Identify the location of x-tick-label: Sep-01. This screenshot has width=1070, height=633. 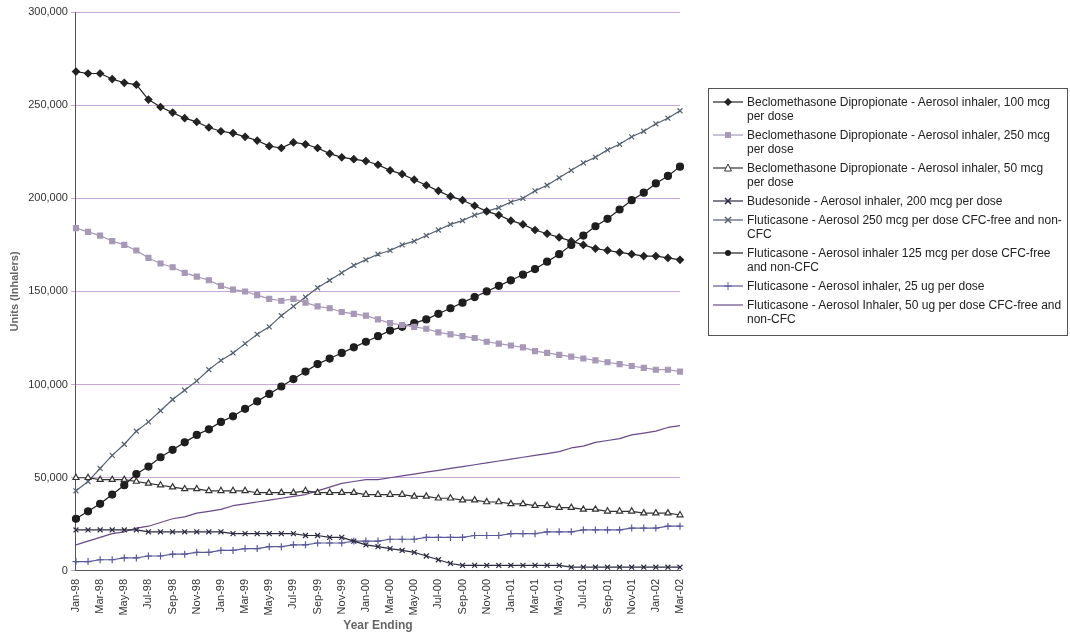
(606, 596).